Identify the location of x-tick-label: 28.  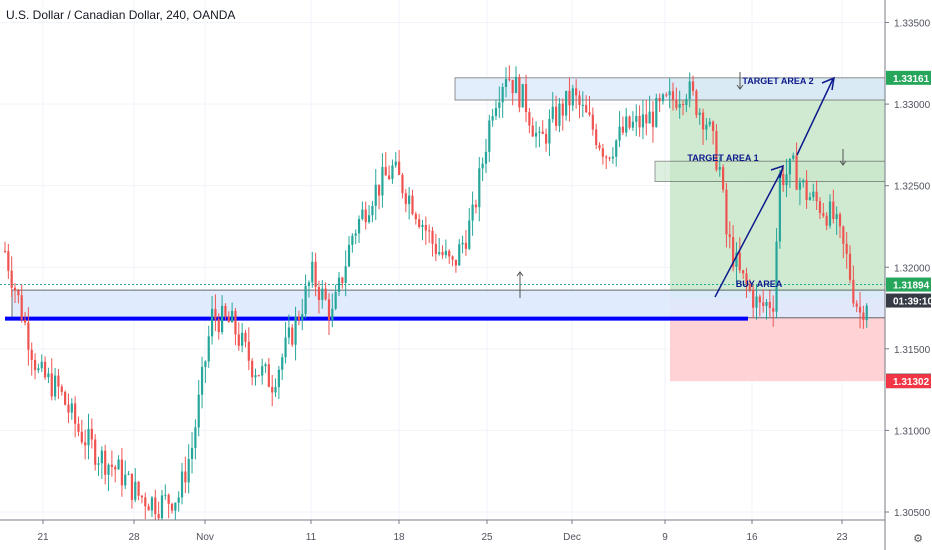
(134, 537).